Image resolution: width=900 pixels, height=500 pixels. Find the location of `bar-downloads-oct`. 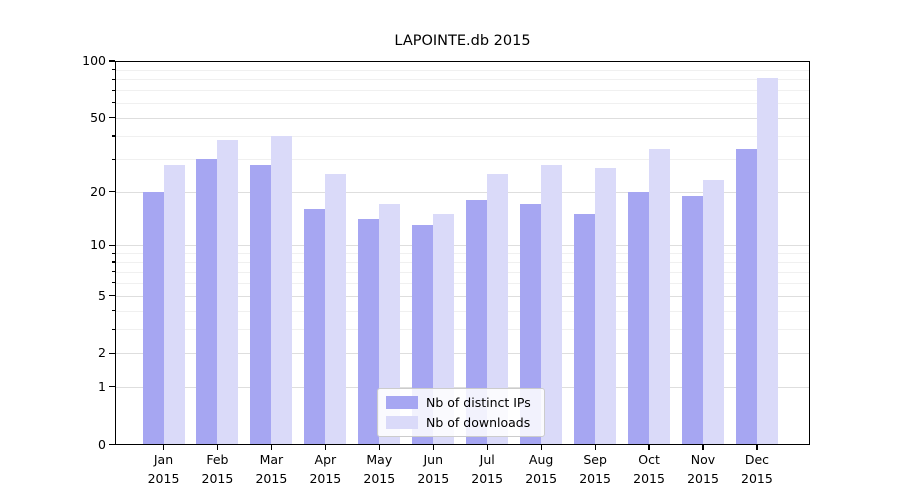

bar-downloads-oct is located at coordinates (660, 296).